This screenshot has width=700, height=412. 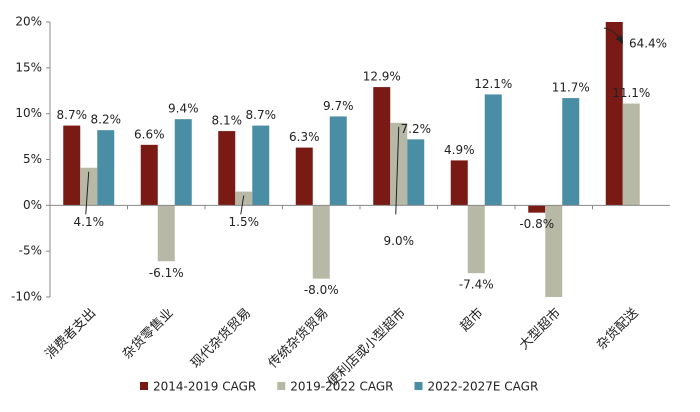 What do you see at coordinates (472, 320) in the screenshot?
I see `x-tick-label: 超市` at bounding box center [472, 320].